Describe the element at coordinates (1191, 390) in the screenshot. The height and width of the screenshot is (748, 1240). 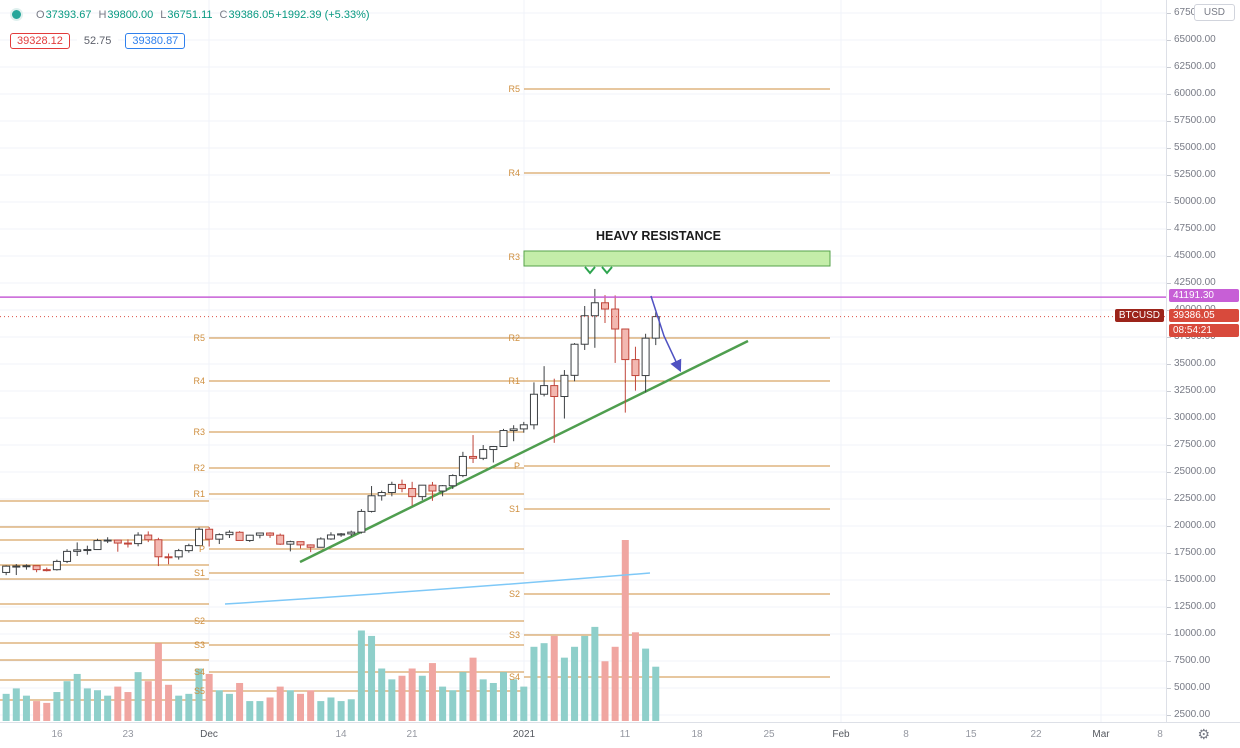
I see `price-tick-label: 32500.00` at that location.